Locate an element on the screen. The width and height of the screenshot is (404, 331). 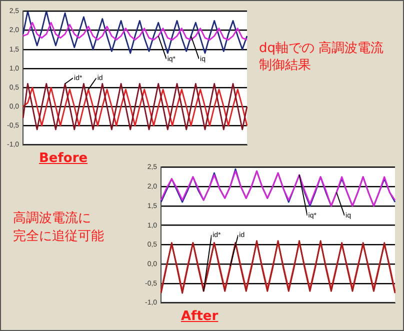
text: 制御結果 is located at coordinates (285, 65).